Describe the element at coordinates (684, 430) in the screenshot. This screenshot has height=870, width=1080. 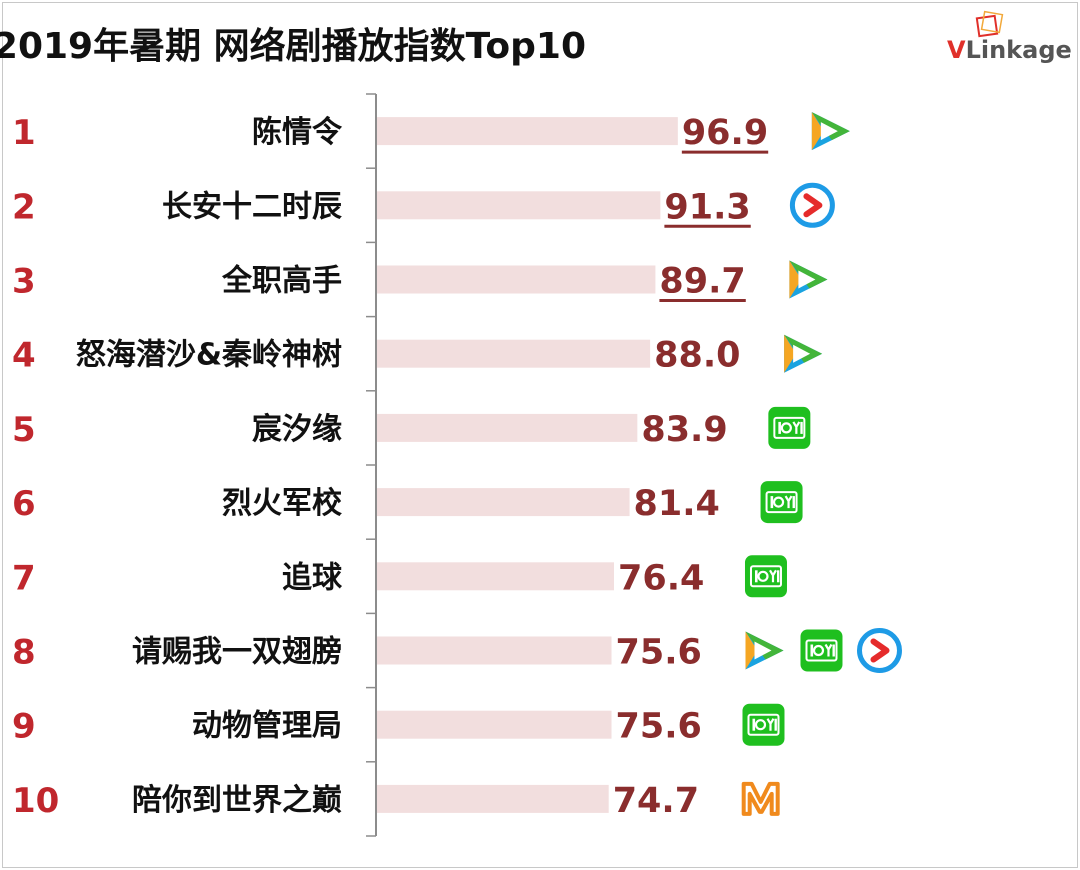
I see `value-label: 83.9` at that location.